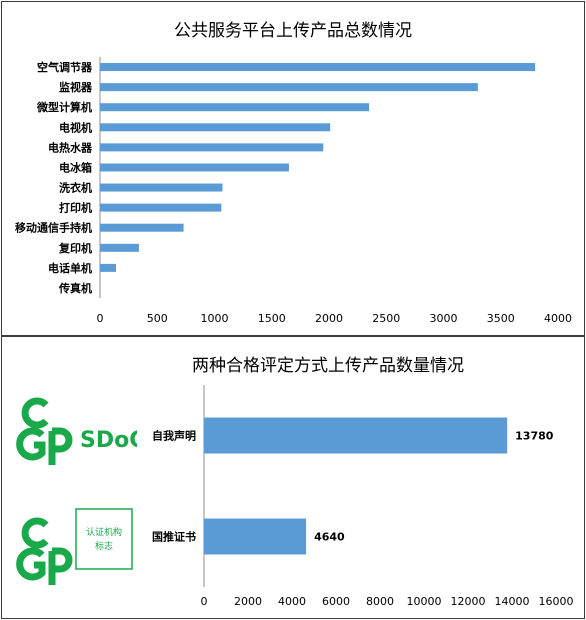  What do you see at coordinates (336, 601) in the screenshot?
I see `x-tick-label: 6000` at bounding box center [336, 601].